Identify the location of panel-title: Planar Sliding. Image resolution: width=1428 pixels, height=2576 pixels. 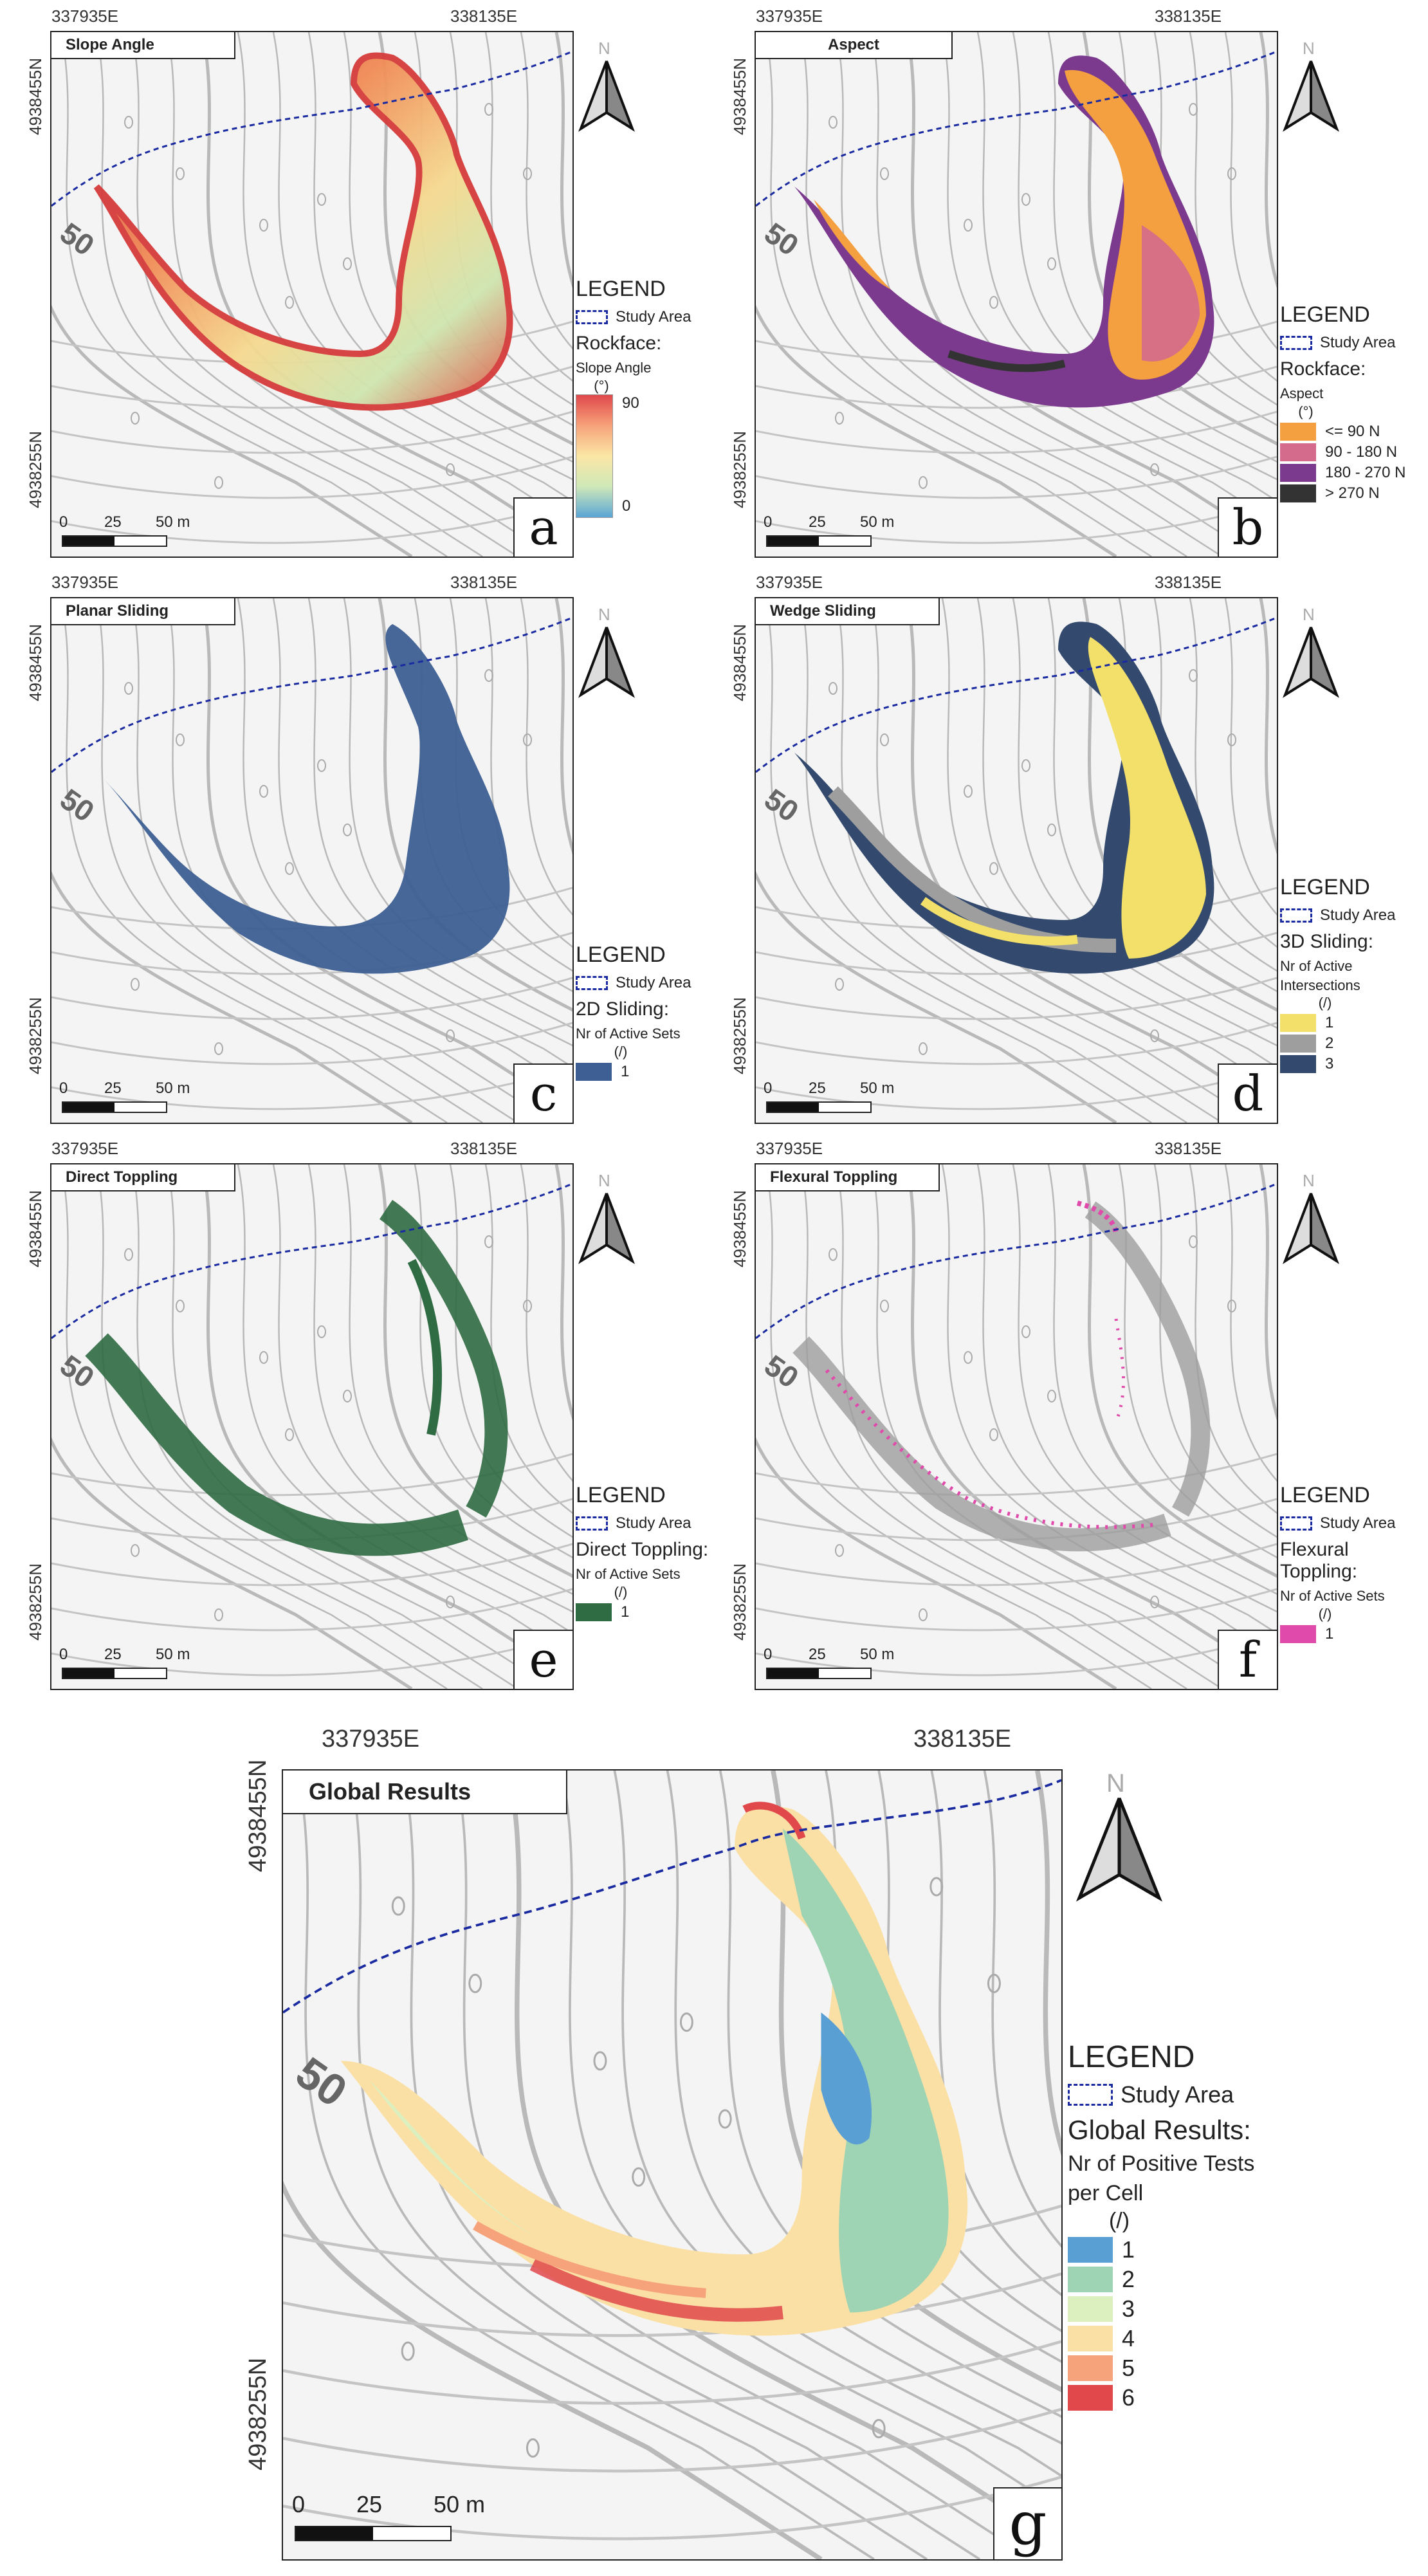
(143, 611).